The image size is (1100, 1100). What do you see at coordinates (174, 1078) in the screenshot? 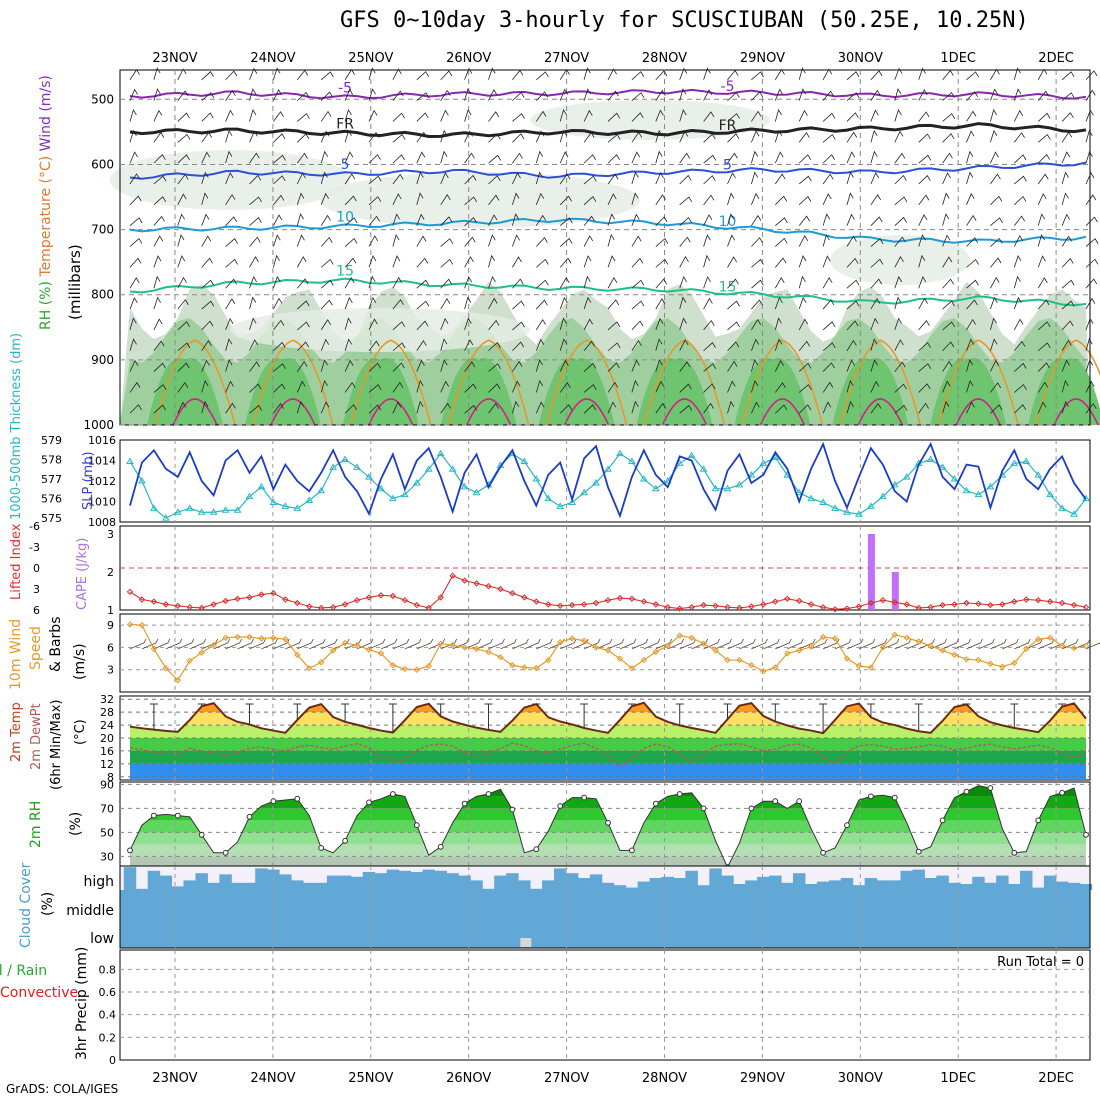
I see `date-label-bottom: 23NOV` at bounding box center [174, 1078].